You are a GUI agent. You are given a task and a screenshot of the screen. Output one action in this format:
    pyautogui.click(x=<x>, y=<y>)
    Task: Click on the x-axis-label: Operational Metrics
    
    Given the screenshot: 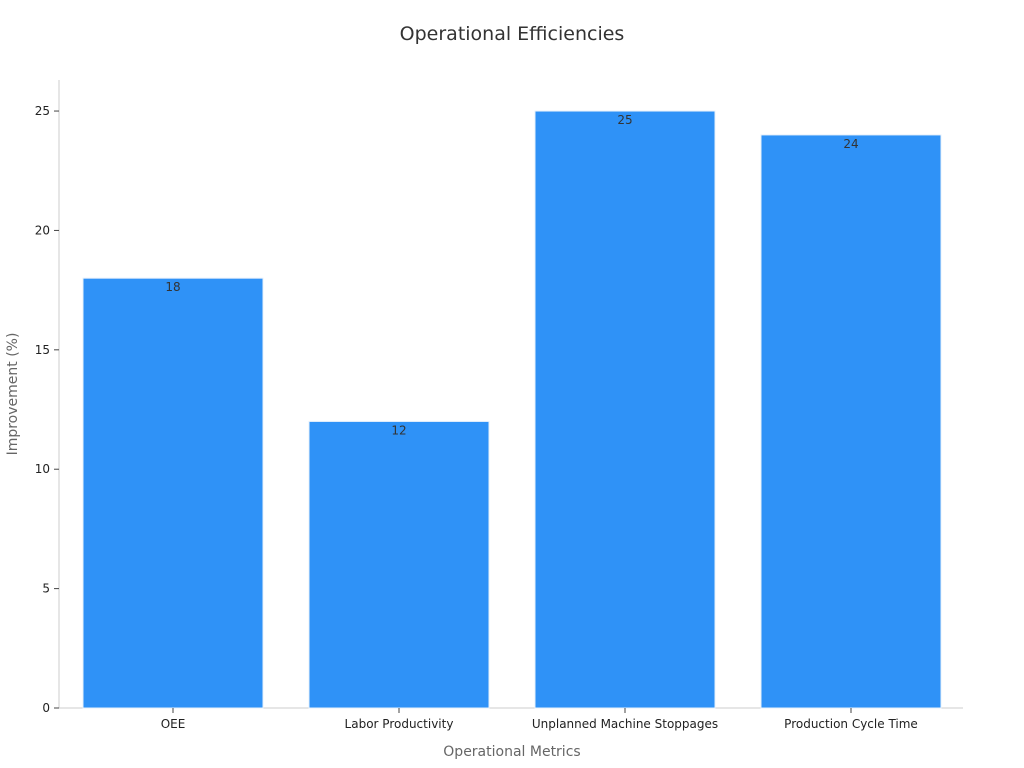 What is the action you would take?
    pyautogui.click(x=511, y=752)
    